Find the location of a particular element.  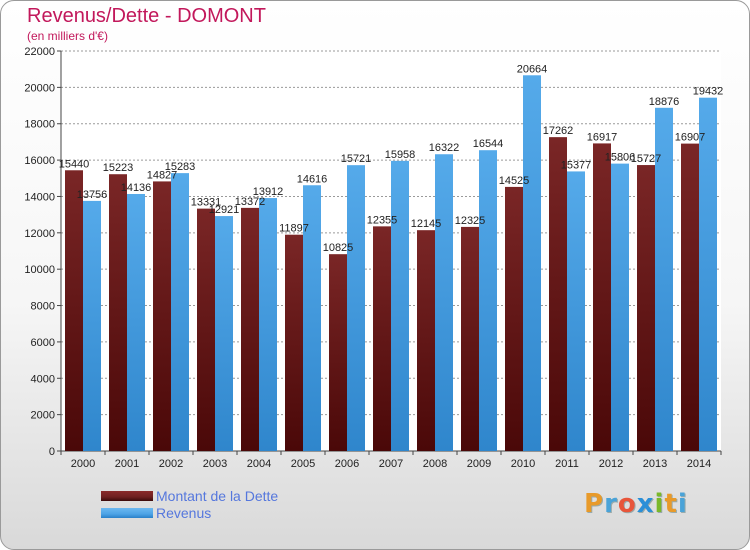

data-label-revenue: 18876 is located at coordinates (664, 102).